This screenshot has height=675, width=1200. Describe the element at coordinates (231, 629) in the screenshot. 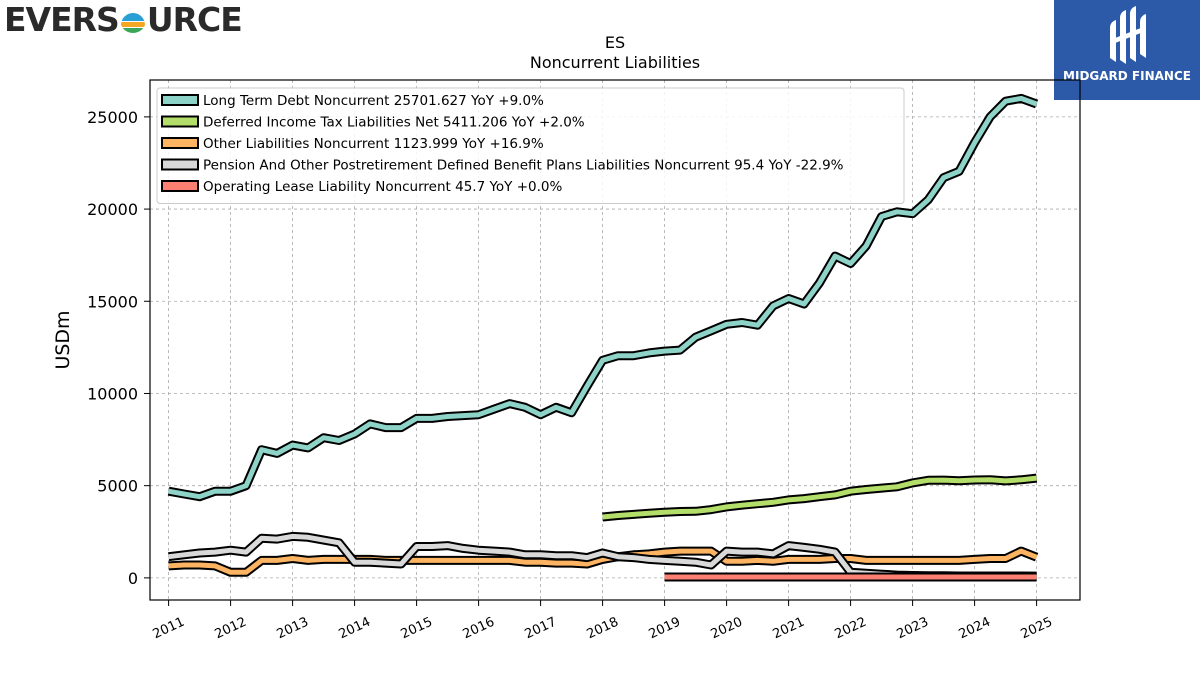

I see `x-tick-label: 2012` at that location.